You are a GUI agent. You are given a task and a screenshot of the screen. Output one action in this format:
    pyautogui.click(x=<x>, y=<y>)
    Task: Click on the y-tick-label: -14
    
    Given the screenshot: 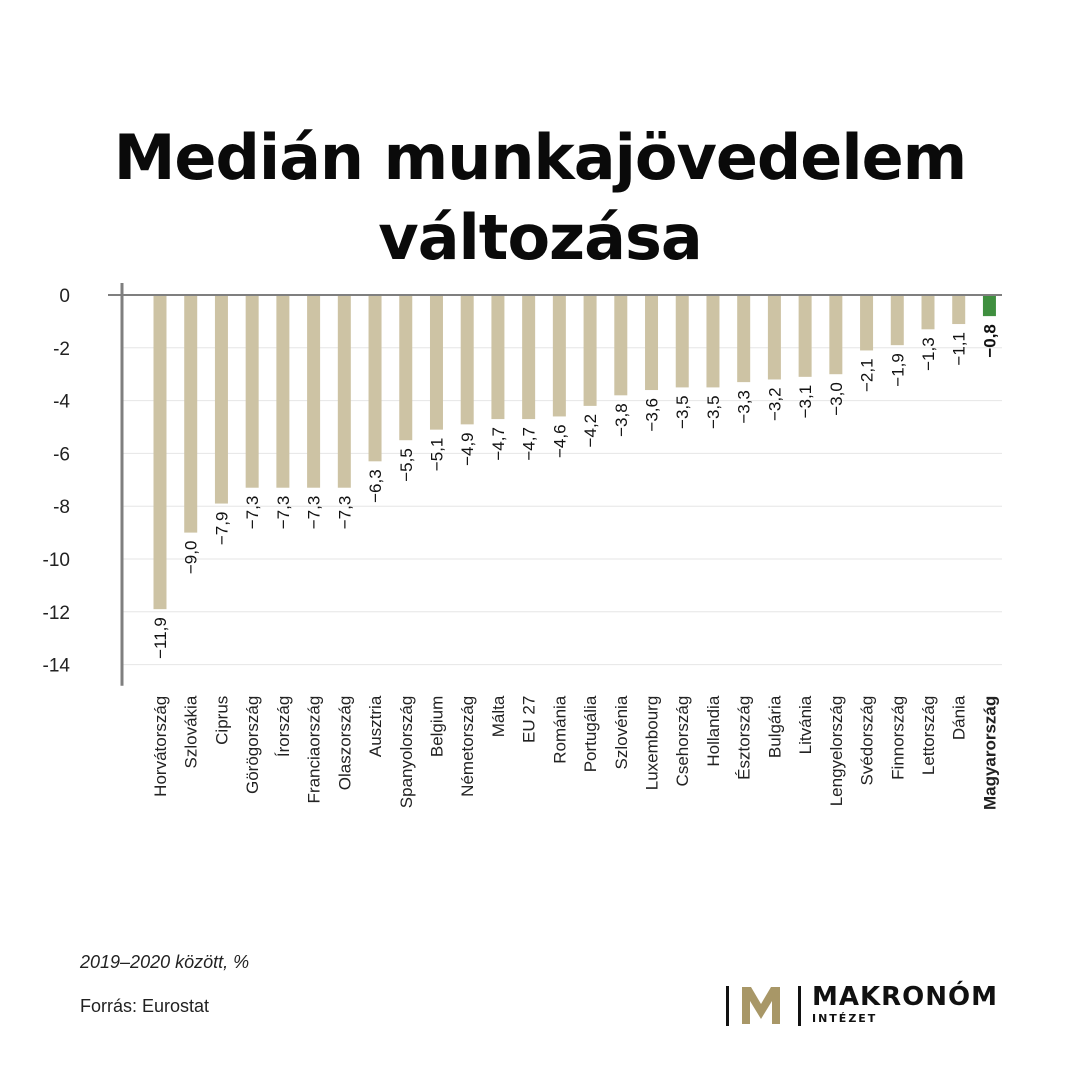 What is the action you would take?
    pyautogui.click(x=57, y=666)
    